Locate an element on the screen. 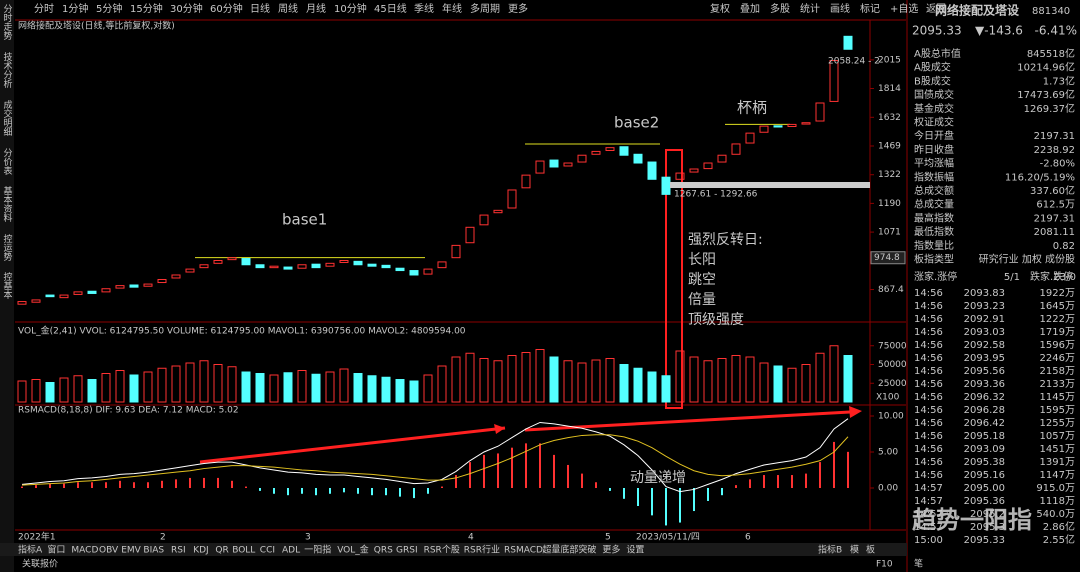 This screenshot has width=1080, height=572. toolbar-button: 标记 is located at coordinates (870, 9).